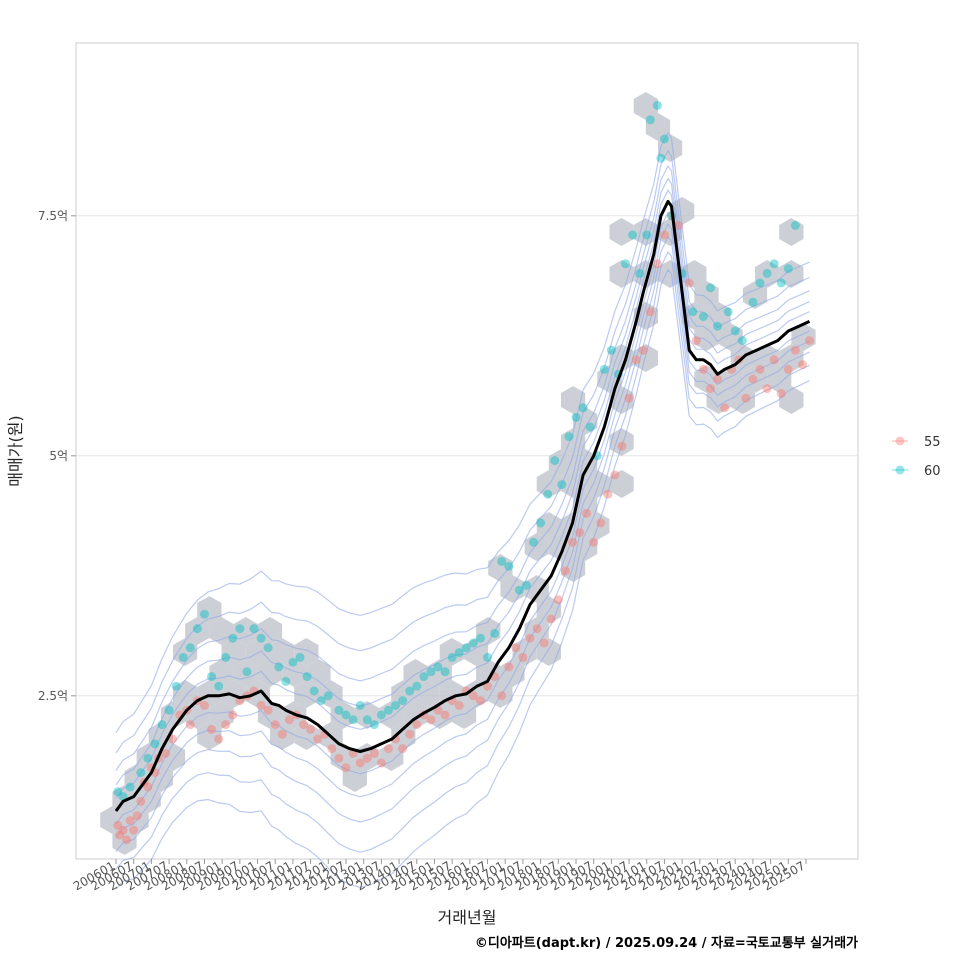  Describe the element at coordinates (916, 471) in the screenshot. I see `legend-entry-60: 60` at that location.